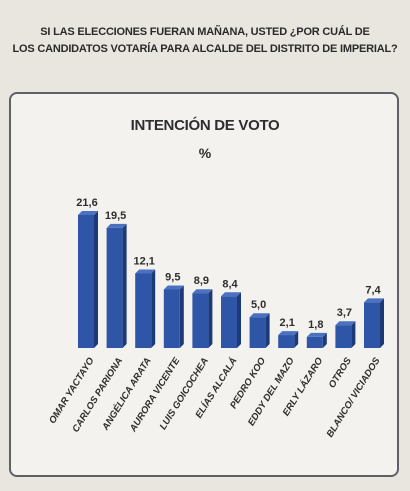 Image resolution: width=410 pixels, height=491 pixels. I want to click on data-label: 9,5, so click(172, 278).